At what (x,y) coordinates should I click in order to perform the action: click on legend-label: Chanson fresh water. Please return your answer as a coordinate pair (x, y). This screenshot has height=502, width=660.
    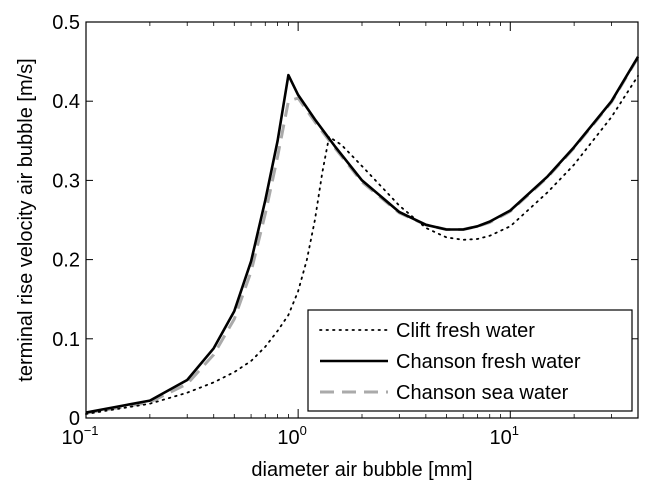
    Looking at the image, I should click on (488, 362).